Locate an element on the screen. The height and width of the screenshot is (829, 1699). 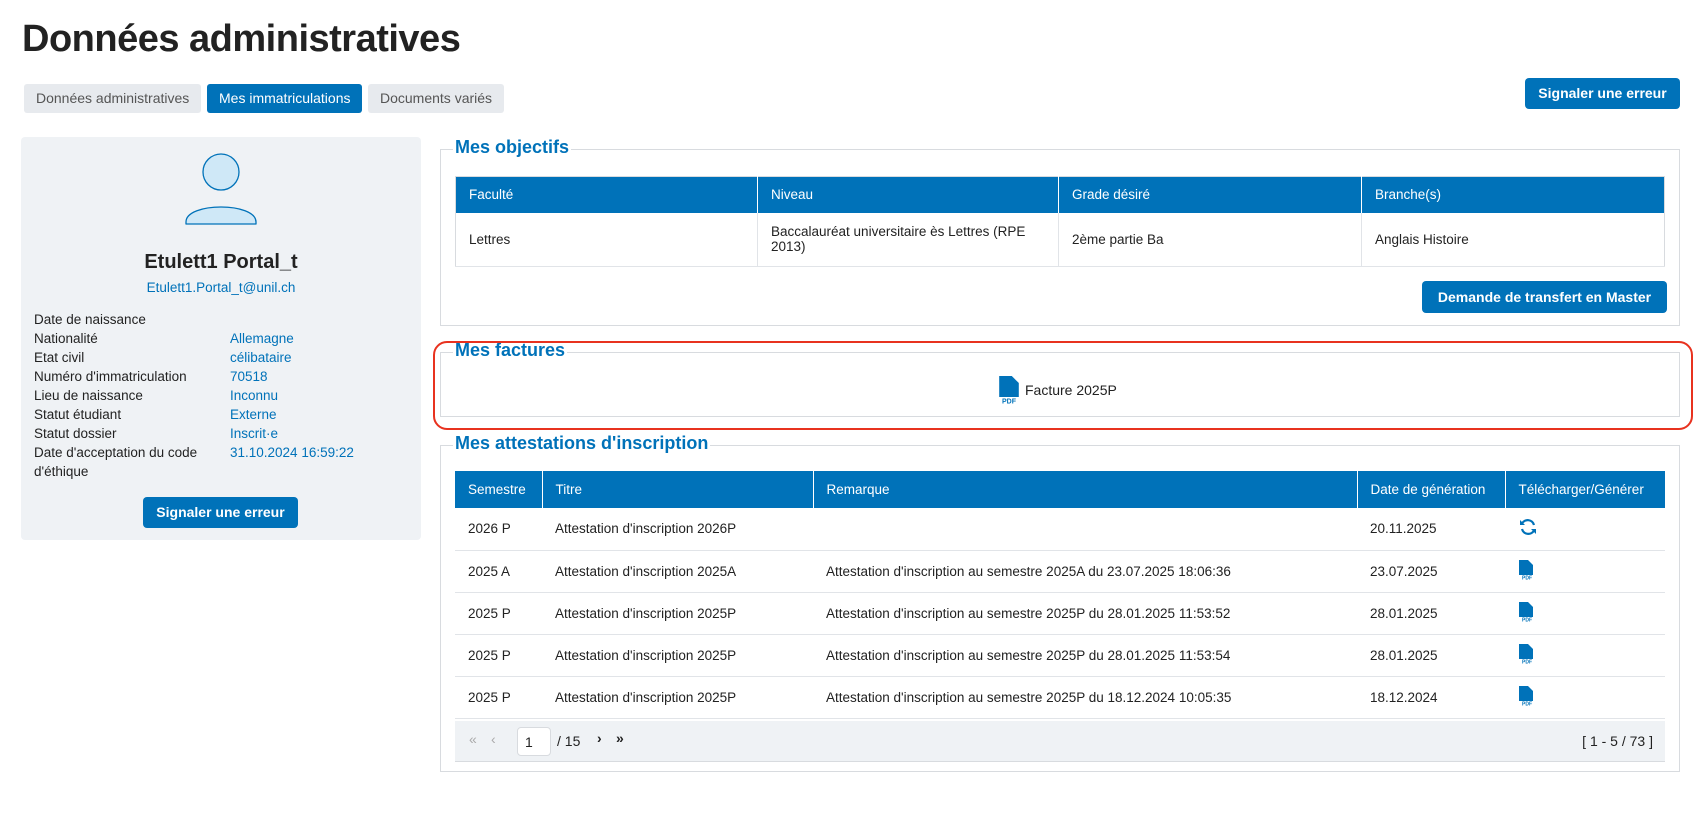
cell-semestre: 2025 A is located at coordinates (498, 571).